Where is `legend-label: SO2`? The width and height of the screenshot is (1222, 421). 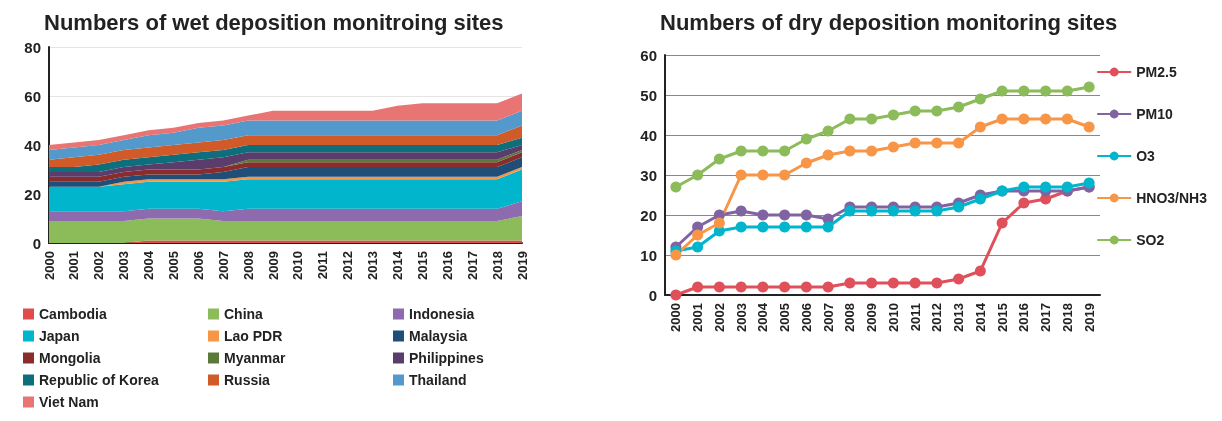
legend-label: SO2 is located at coordinates (1150, 240).